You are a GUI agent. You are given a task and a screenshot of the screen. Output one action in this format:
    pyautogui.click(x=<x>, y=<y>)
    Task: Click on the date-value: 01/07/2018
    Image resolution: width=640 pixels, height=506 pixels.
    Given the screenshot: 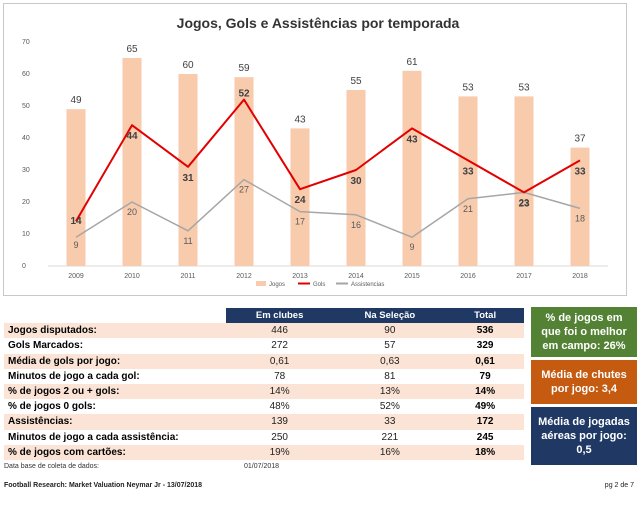 What is the action you would take?
    pyautogui.click(x=262, y=466)
    